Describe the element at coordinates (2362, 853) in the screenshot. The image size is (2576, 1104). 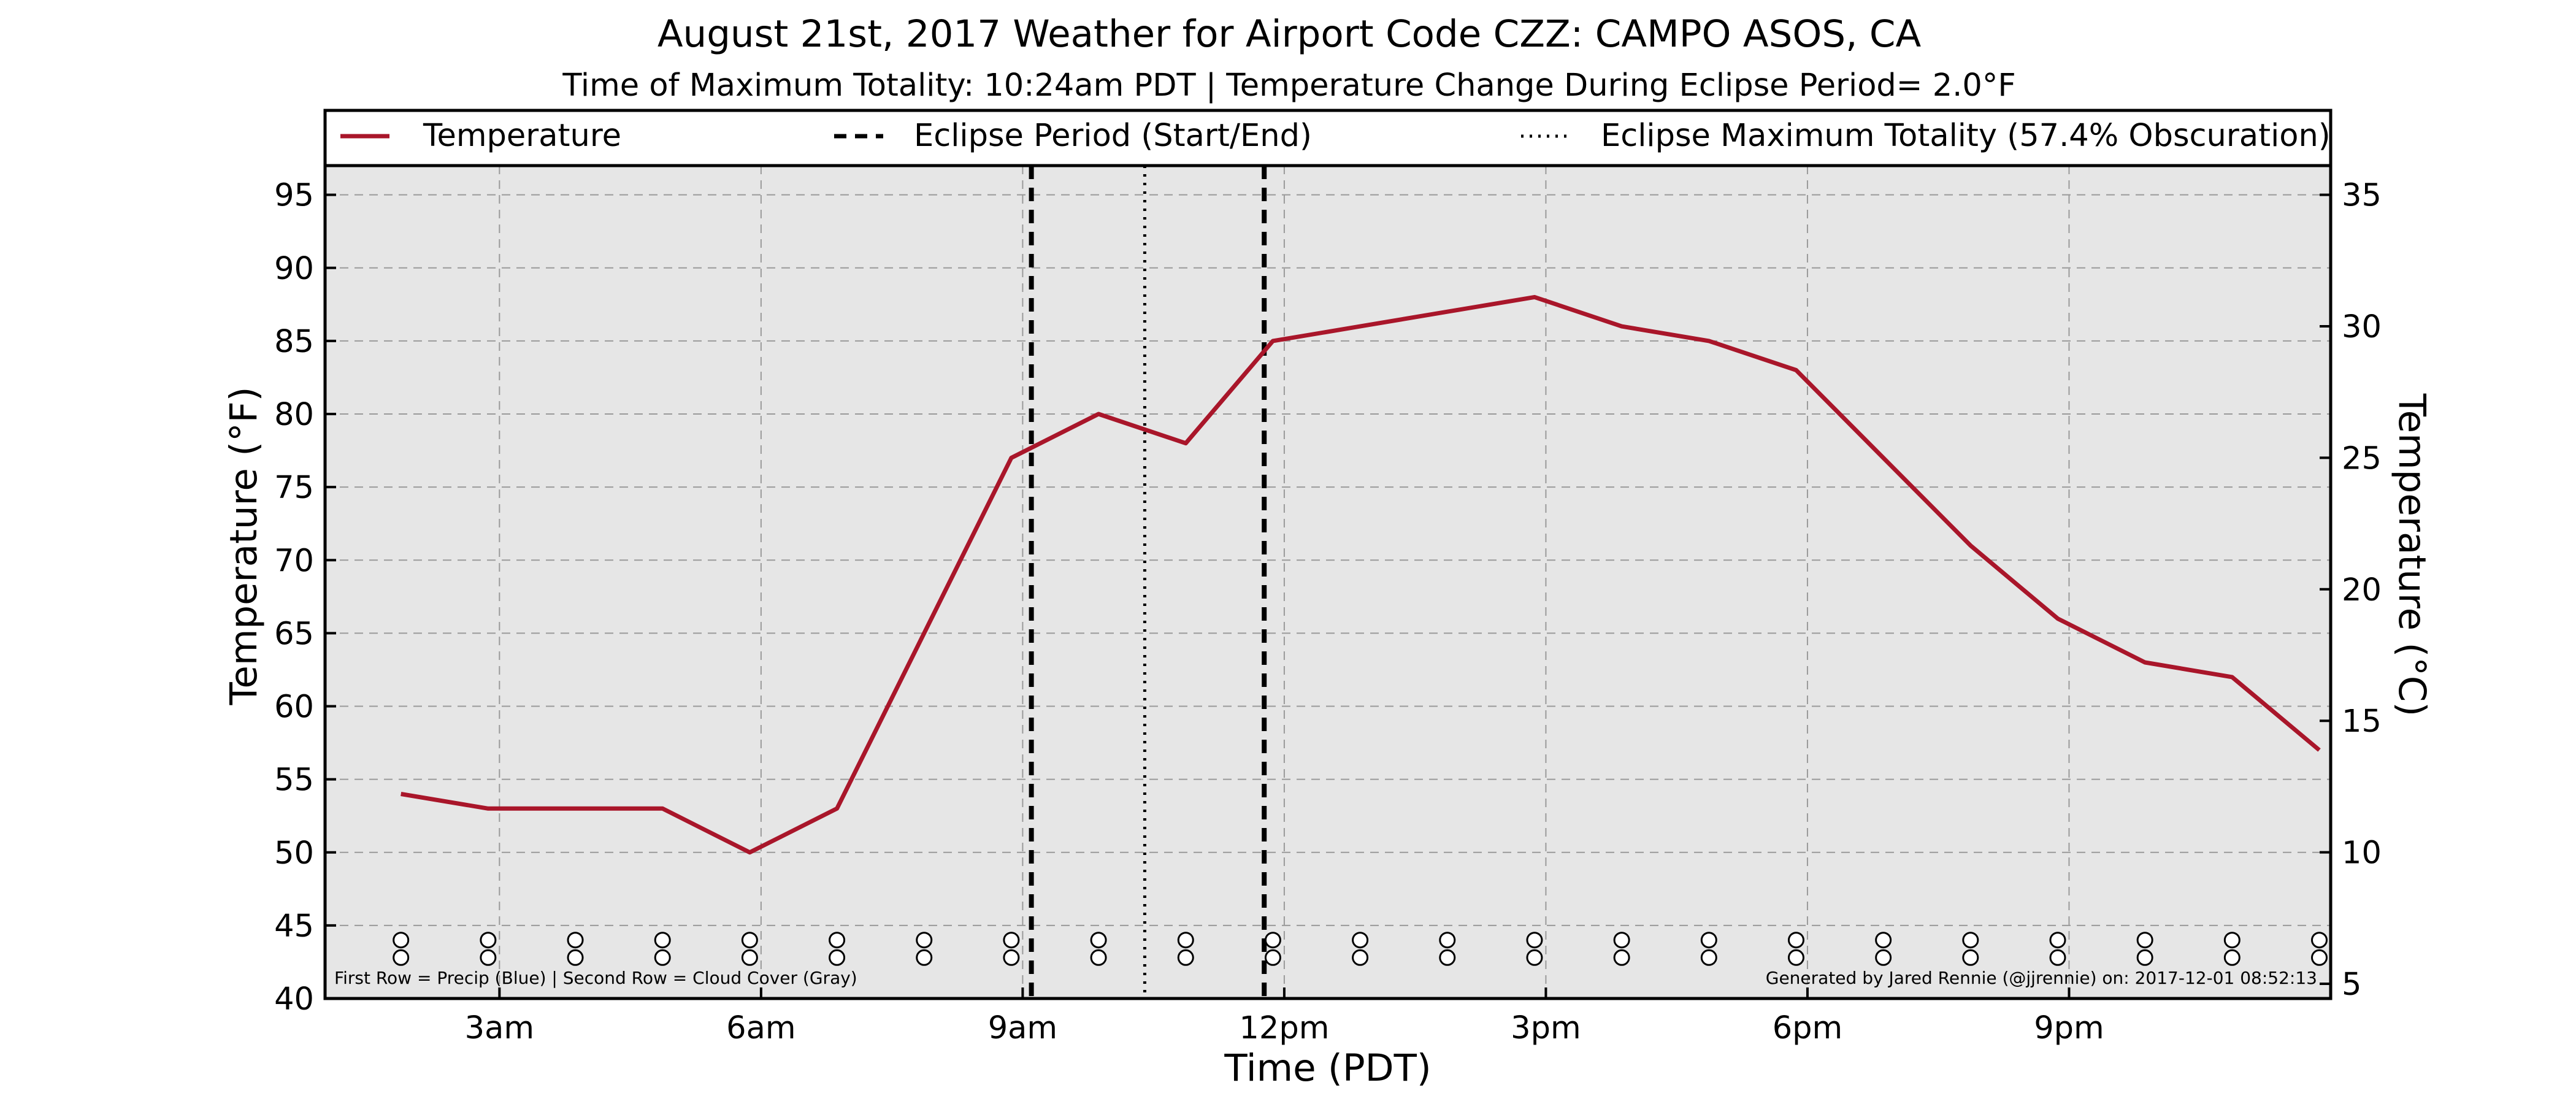
I see `y-tick-label-right: 10` at that location.